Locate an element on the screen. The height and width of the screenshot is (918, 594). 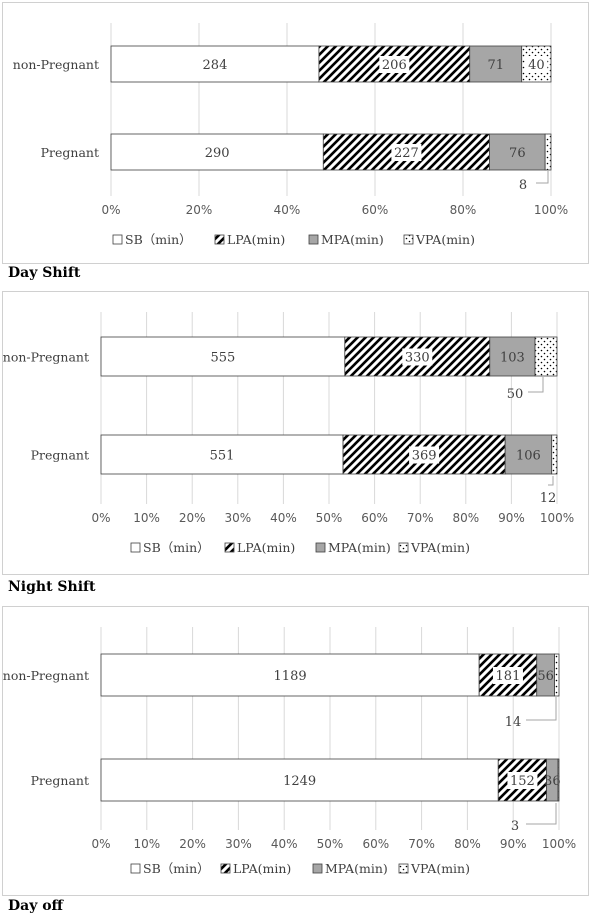
chart-title-day-off: Day off is located at coordinates (36, 906).